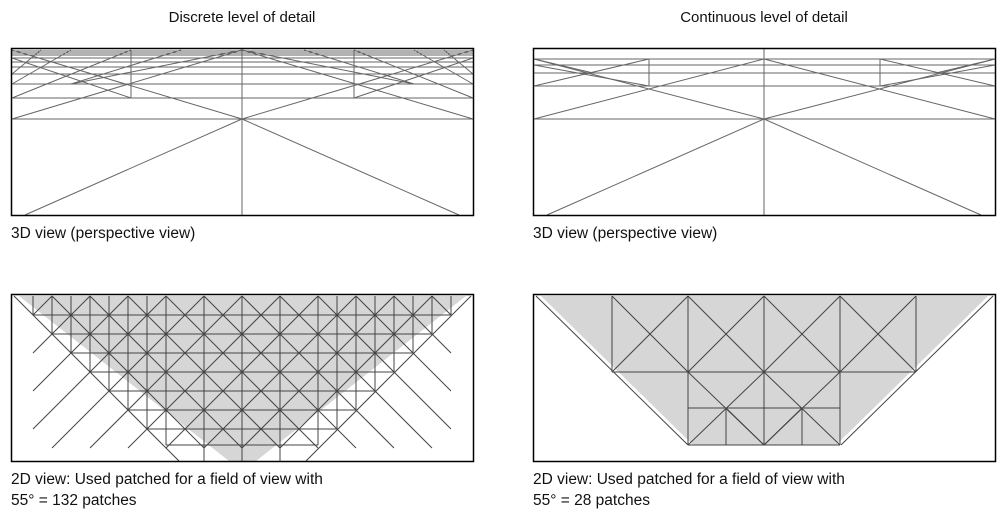 Image resolution: width=1000 pixels, height=521 pixels. What do you see at coordinates (74, 500) in the screenshot?
I see `left-2d-caption-line2: 55° = 132 patches` at bounding box center [74, 500].